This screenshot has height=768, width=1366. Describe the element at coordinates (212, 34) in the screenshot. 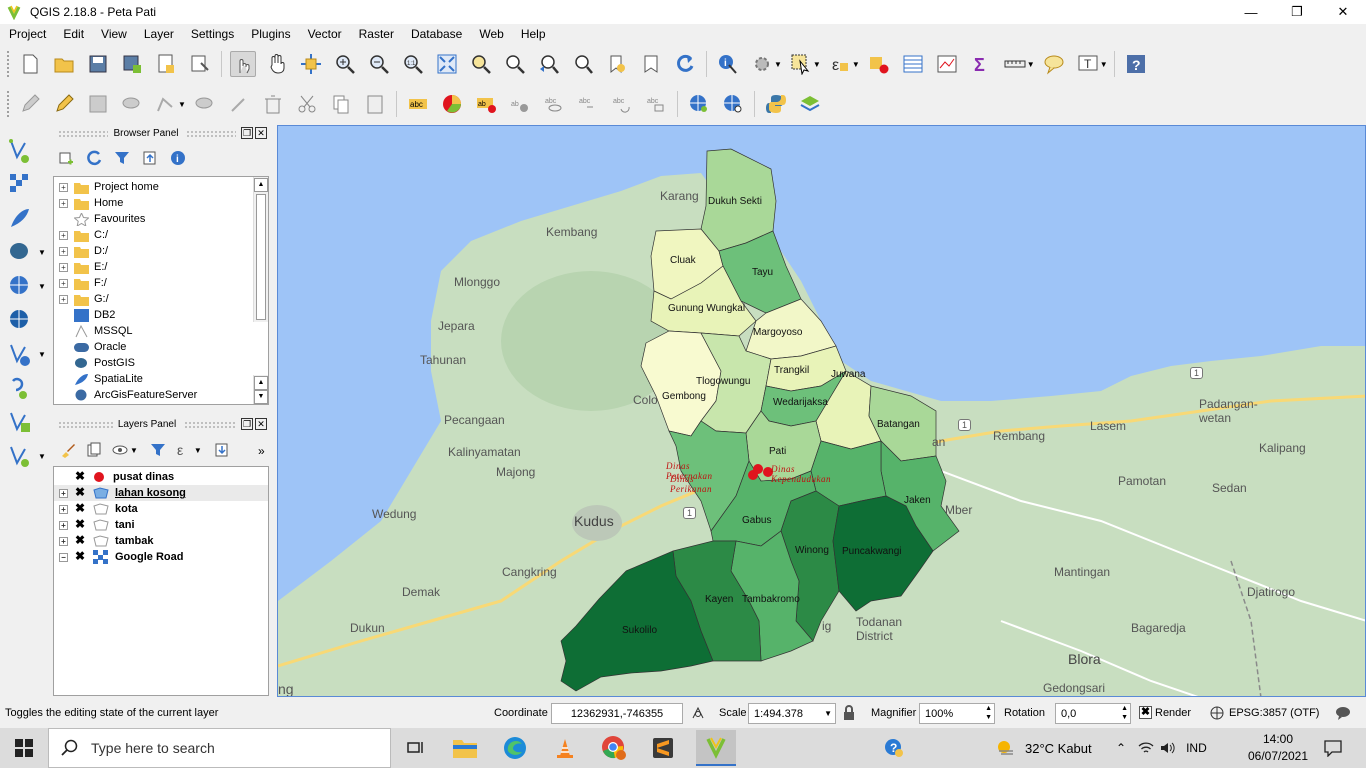

I see `menu-settings: Settings` at that location.